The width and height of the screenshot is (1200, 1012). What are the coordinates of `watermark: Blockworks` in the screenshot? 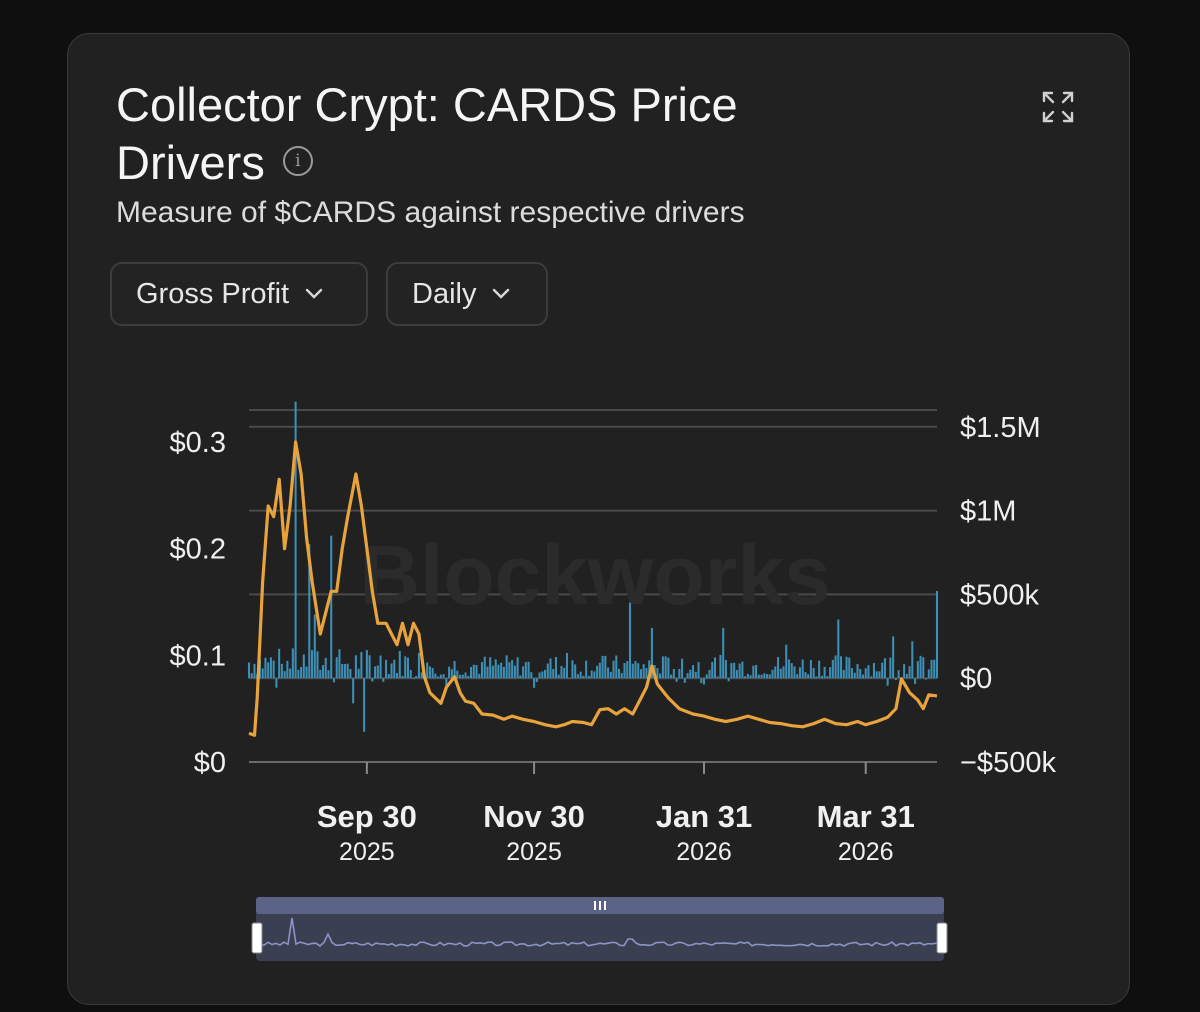 It's located at (595, 575).